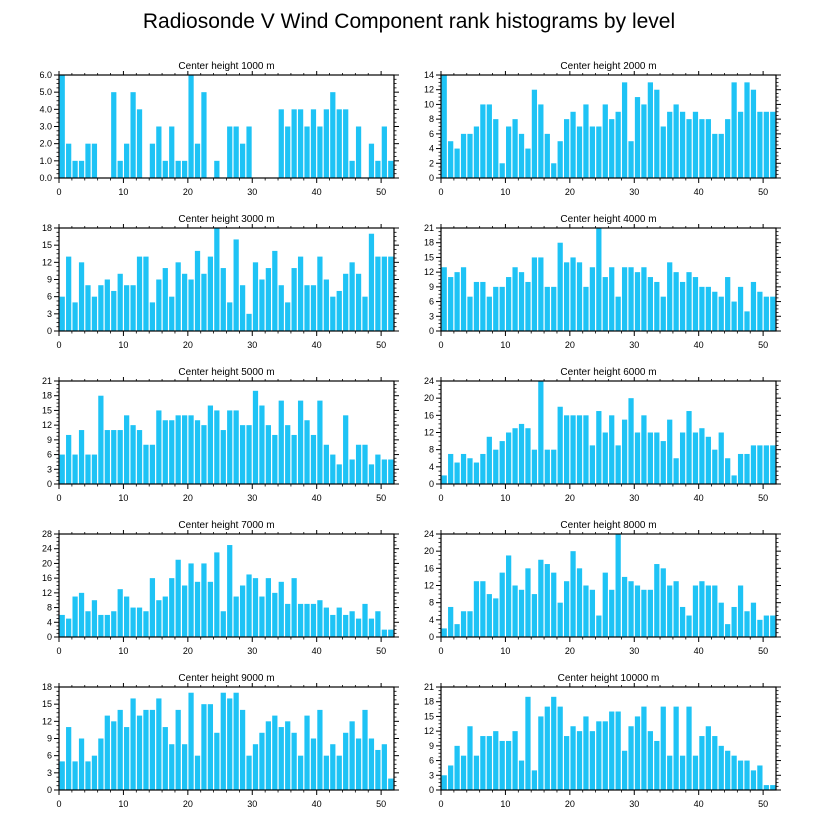  What do you see at coordinates (45, 109) in the screenshot?
I see `y-tick-label: 4.0` at bounding box center [45, 109].